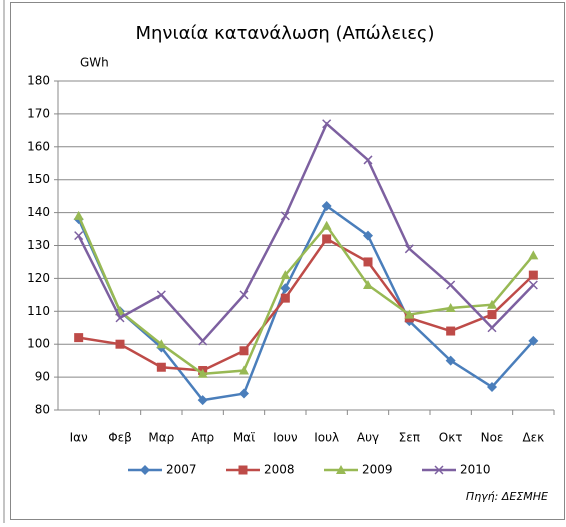 This screenshot has width=566, height=527. Describe the element at coordinates (285, 438) in the screenshot. I see `x-tick-label: Ιουν` at that location.